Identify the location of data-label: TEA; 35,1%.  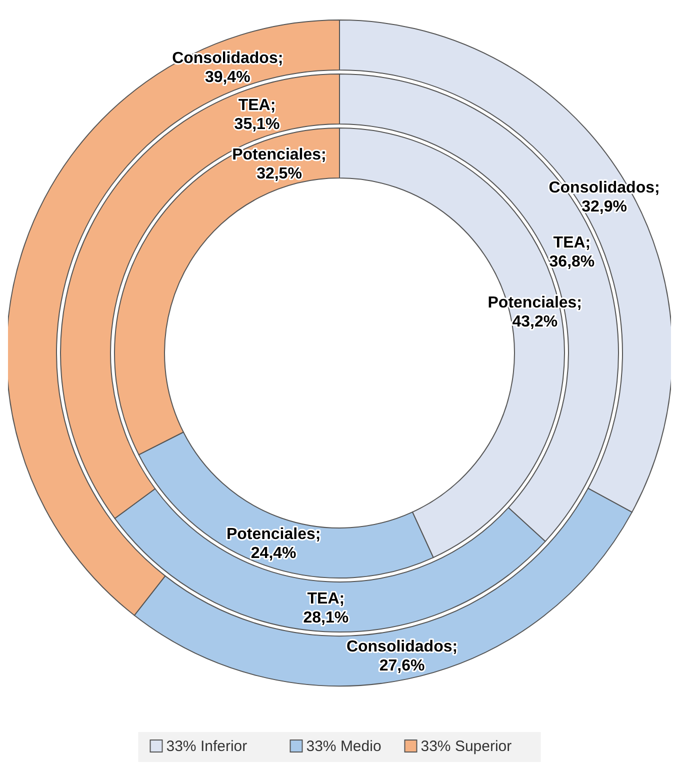
(257, 114).